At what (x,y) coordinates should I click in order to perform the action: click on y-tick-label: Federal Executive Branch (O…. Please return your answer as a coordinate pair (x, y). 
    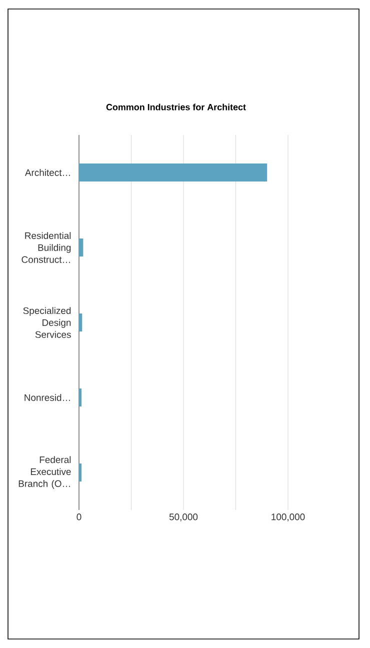
    Looking at the image, I should click on (44, 472).